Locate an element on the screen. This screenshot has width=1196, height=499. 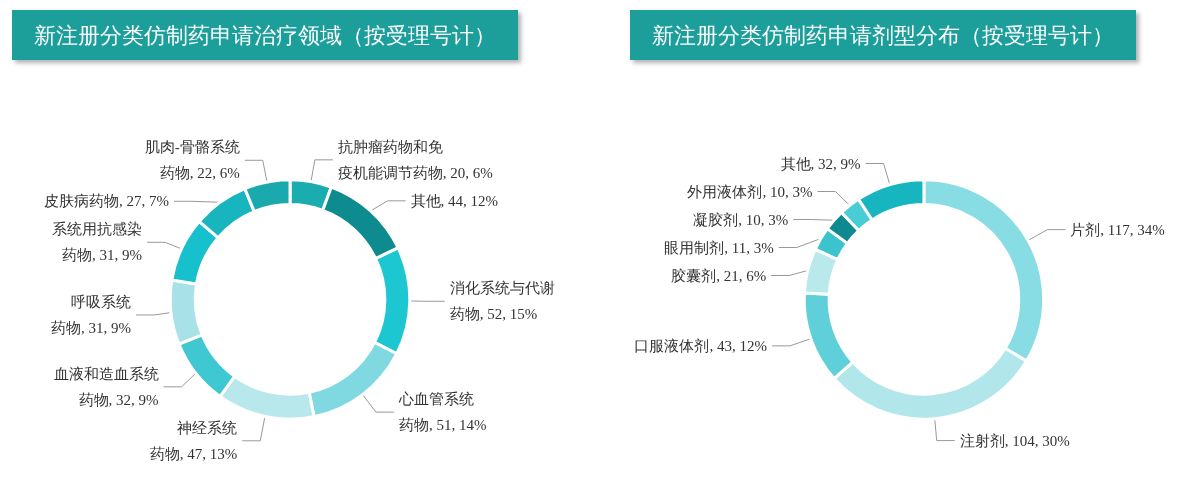
slice-label: 呼吸系统药物, 31, 9% is located at coordinates (91, 314).